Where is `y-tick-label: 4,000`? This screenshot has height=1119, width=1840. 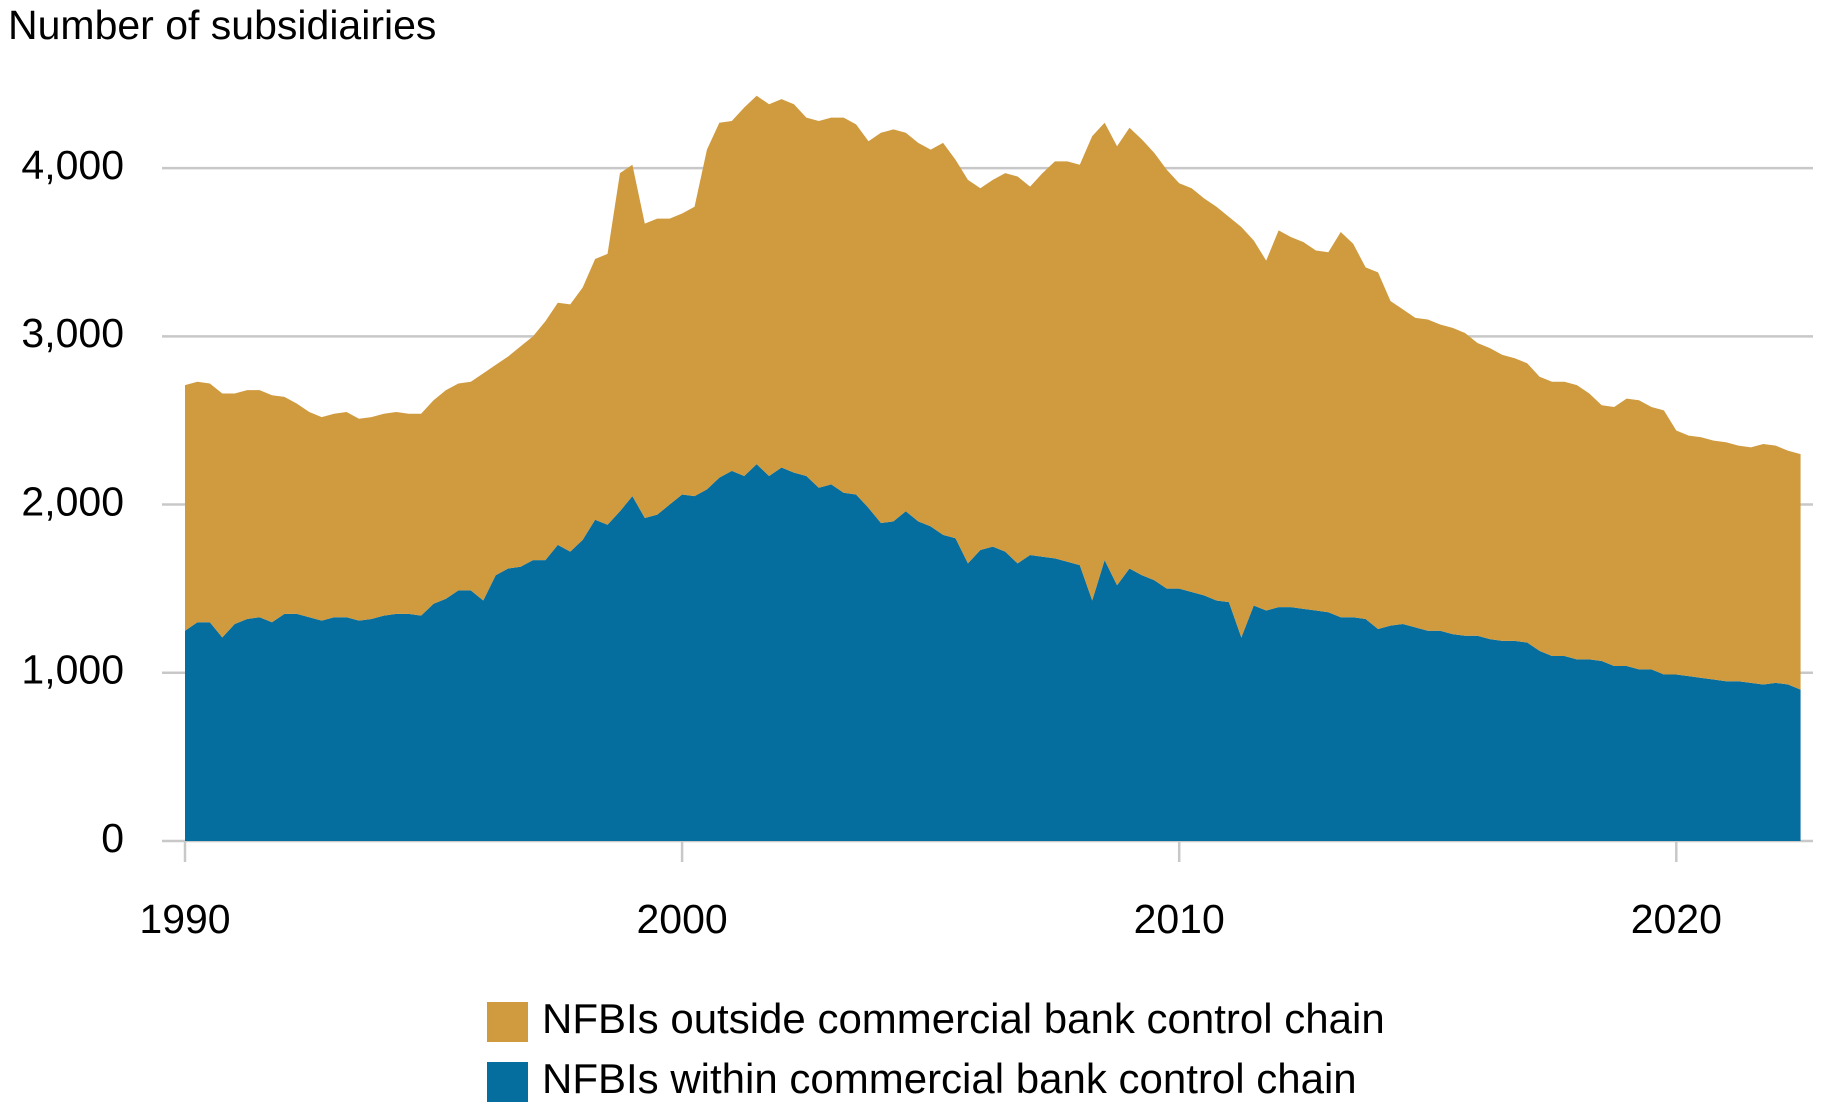 y-tick-label: 4,000 is located at coordinates (72, 165).